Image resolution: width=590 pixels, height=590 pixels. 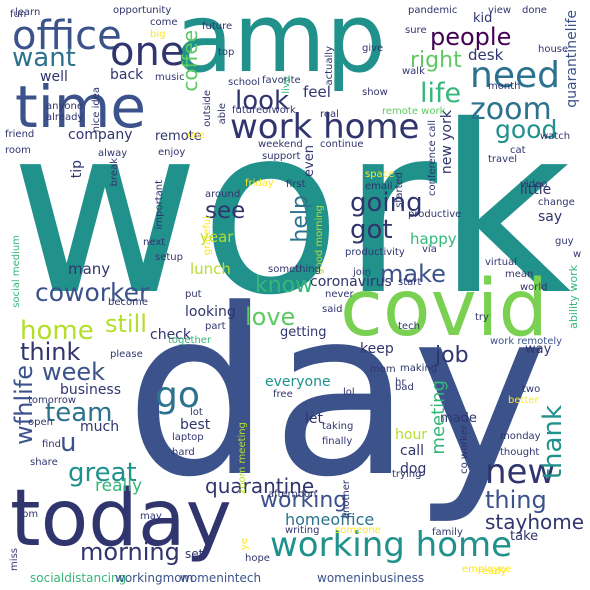 What do you see at coordinates (215, 326) in the screenshot?
I see `cloud-word: part` at bounding box center [215, 326].